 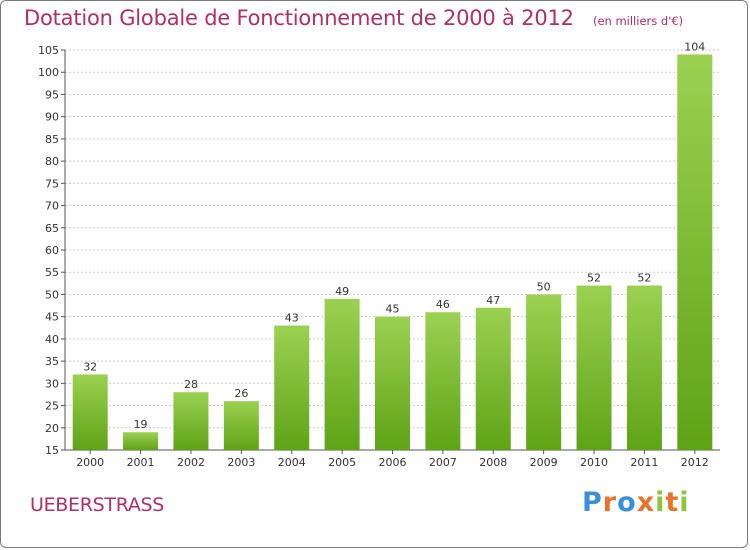 What do you see at coordinates (52, 228) in the screenshot?
I see `y-tick-label: 65` at bounding box center [52, 228].